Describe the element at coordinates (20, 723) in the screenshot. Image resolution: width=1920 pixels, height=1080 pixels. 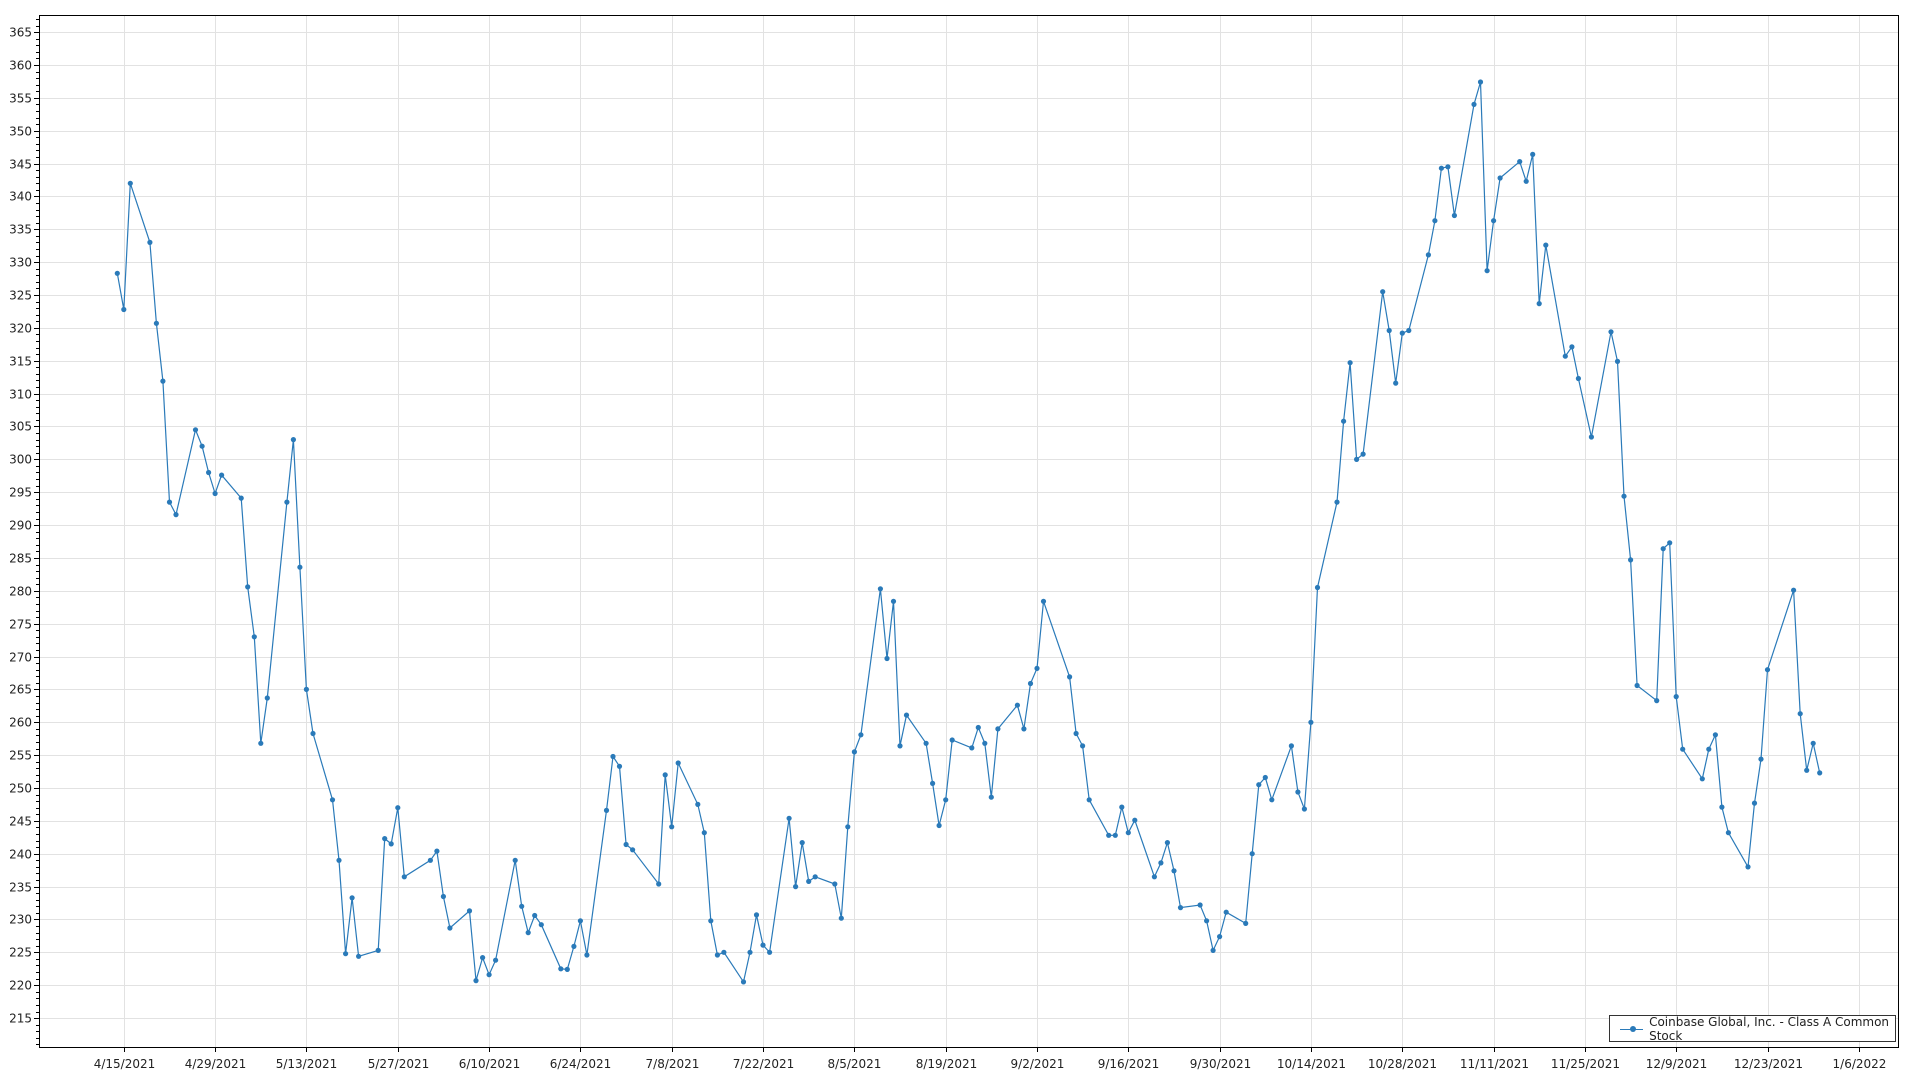
I see `y-tick-label: 260` at that location.